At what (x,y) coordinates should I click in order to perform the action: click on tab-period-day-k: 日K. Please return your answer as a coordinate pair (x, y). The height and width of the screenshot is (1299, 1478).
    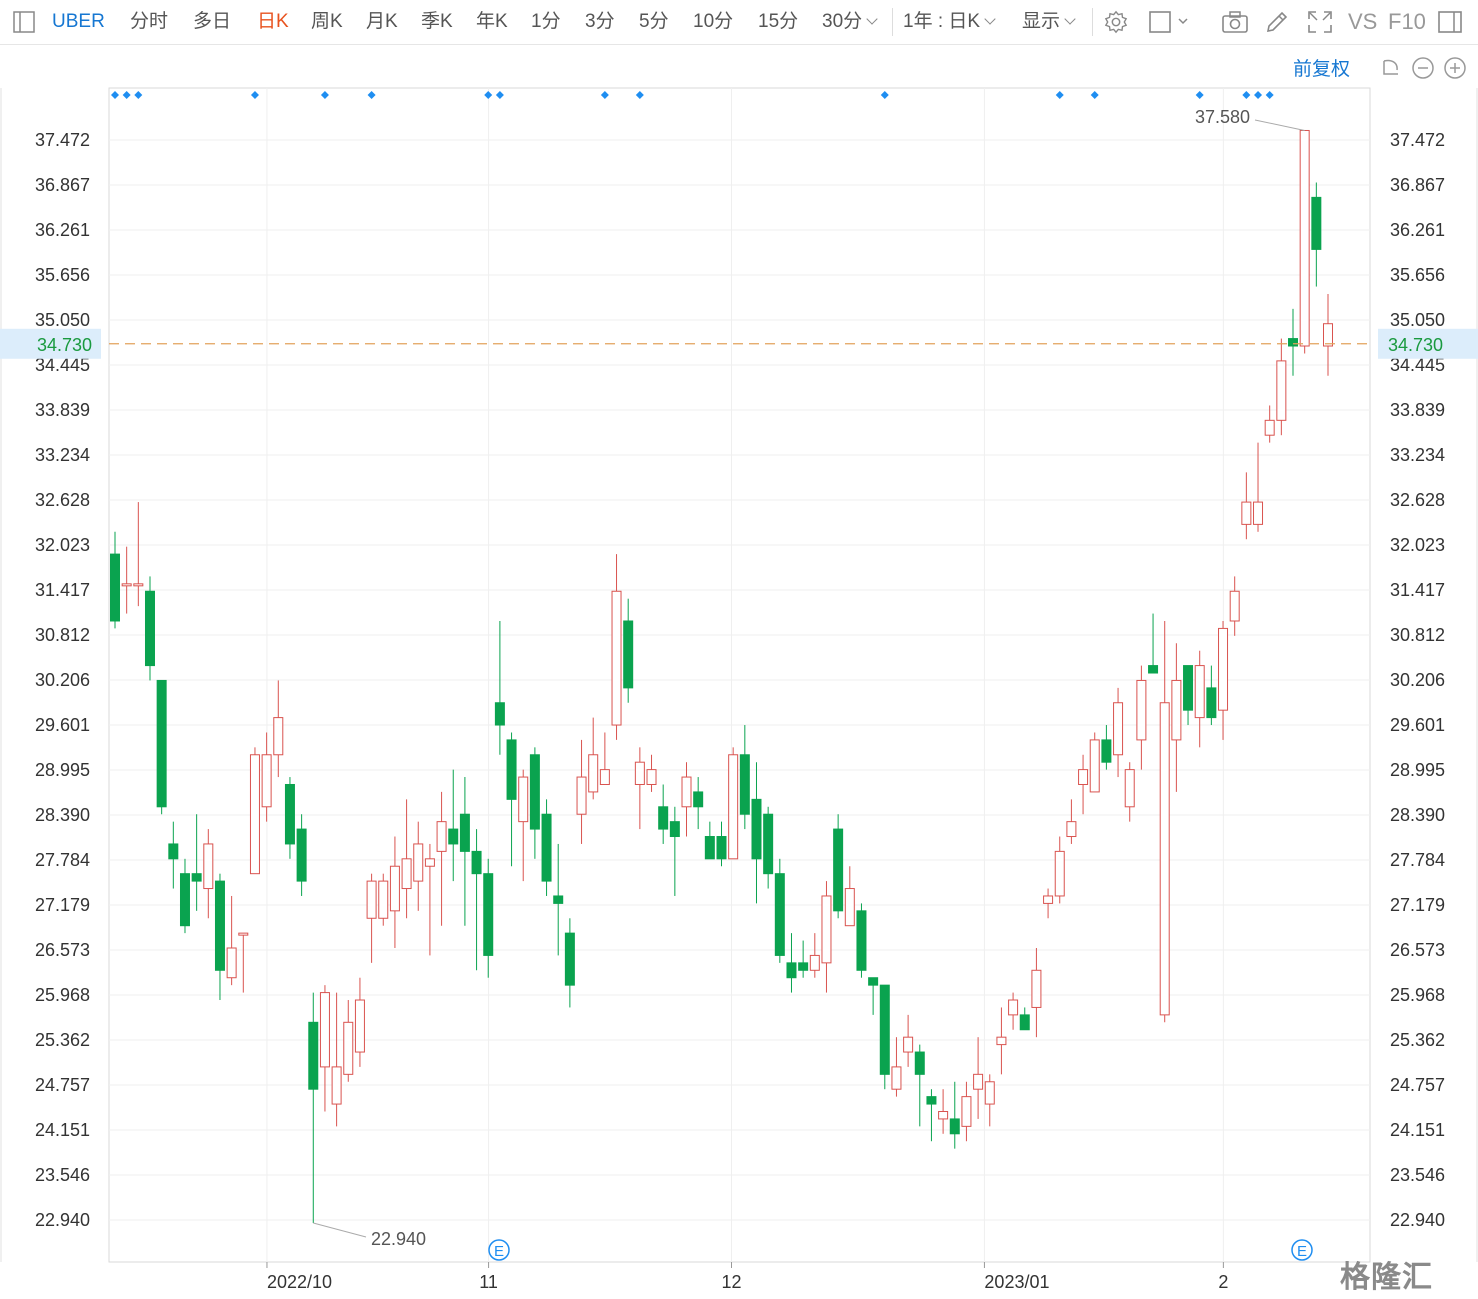
    Looking at the image, I should click on (273, 21).